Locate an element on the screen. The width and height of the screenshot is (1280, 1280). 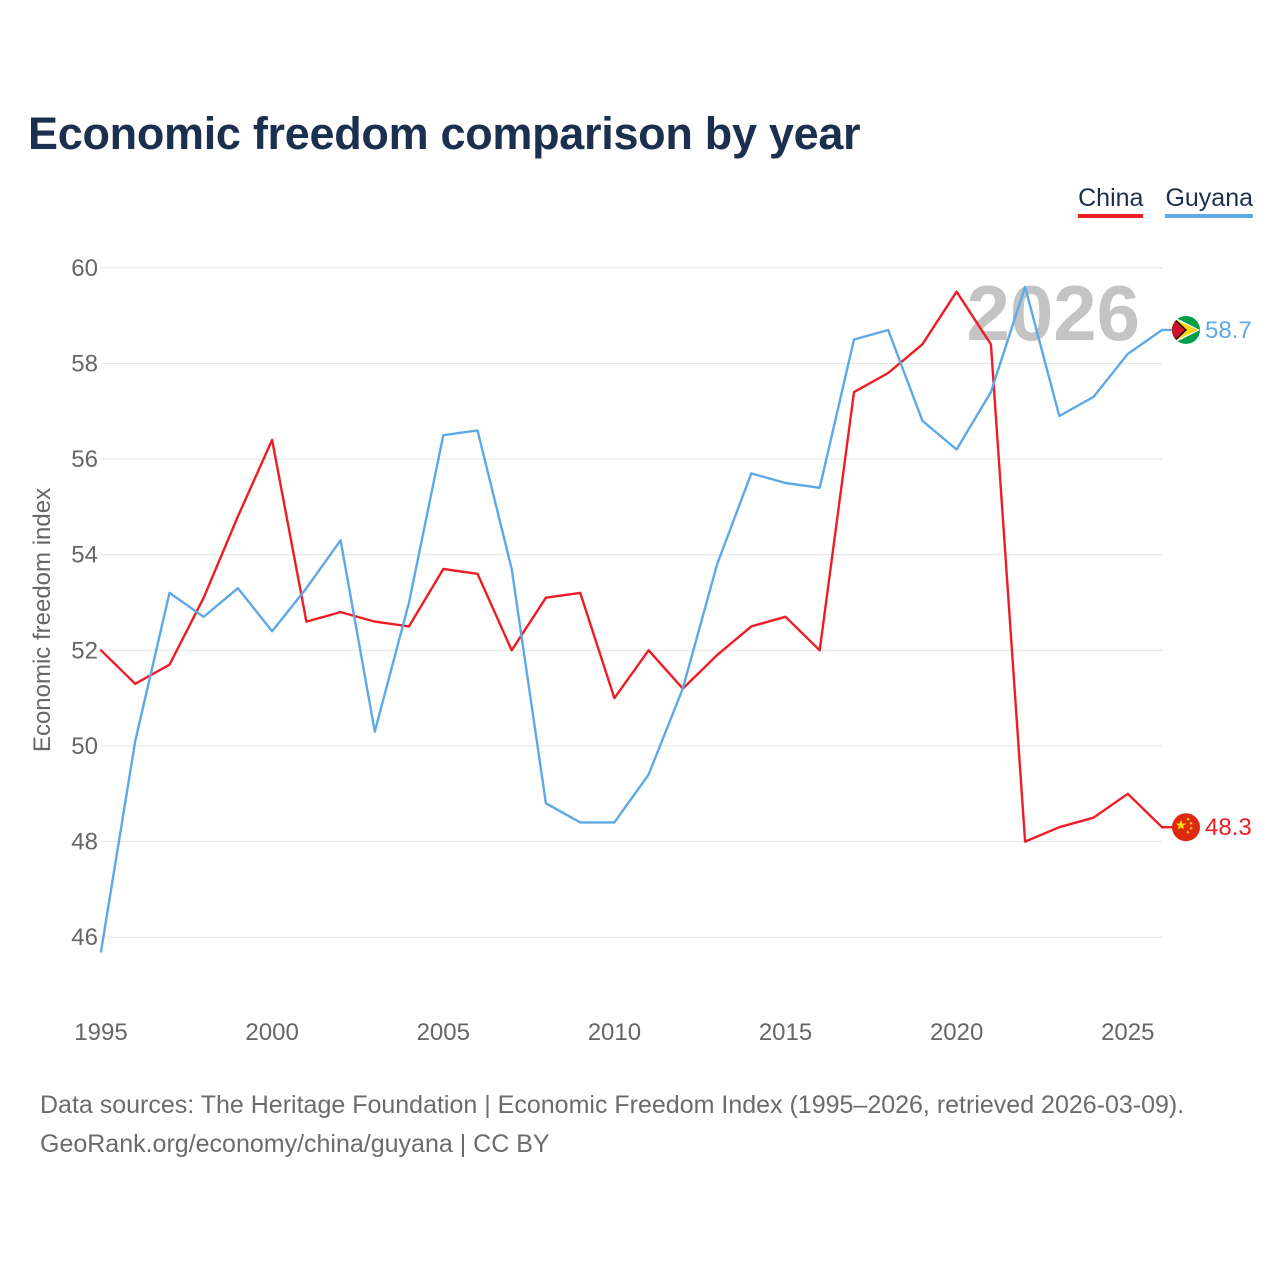
legend-item-china: China is located at coordinates (1111, 201).